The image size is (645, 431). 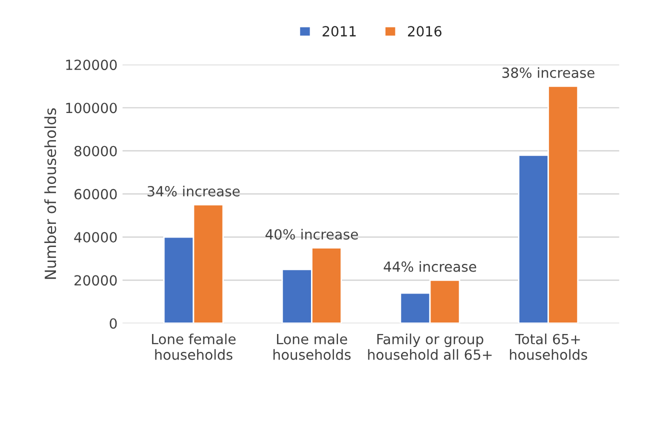 I want to click on annotation: 44% increase, so click(x=430, y=266).